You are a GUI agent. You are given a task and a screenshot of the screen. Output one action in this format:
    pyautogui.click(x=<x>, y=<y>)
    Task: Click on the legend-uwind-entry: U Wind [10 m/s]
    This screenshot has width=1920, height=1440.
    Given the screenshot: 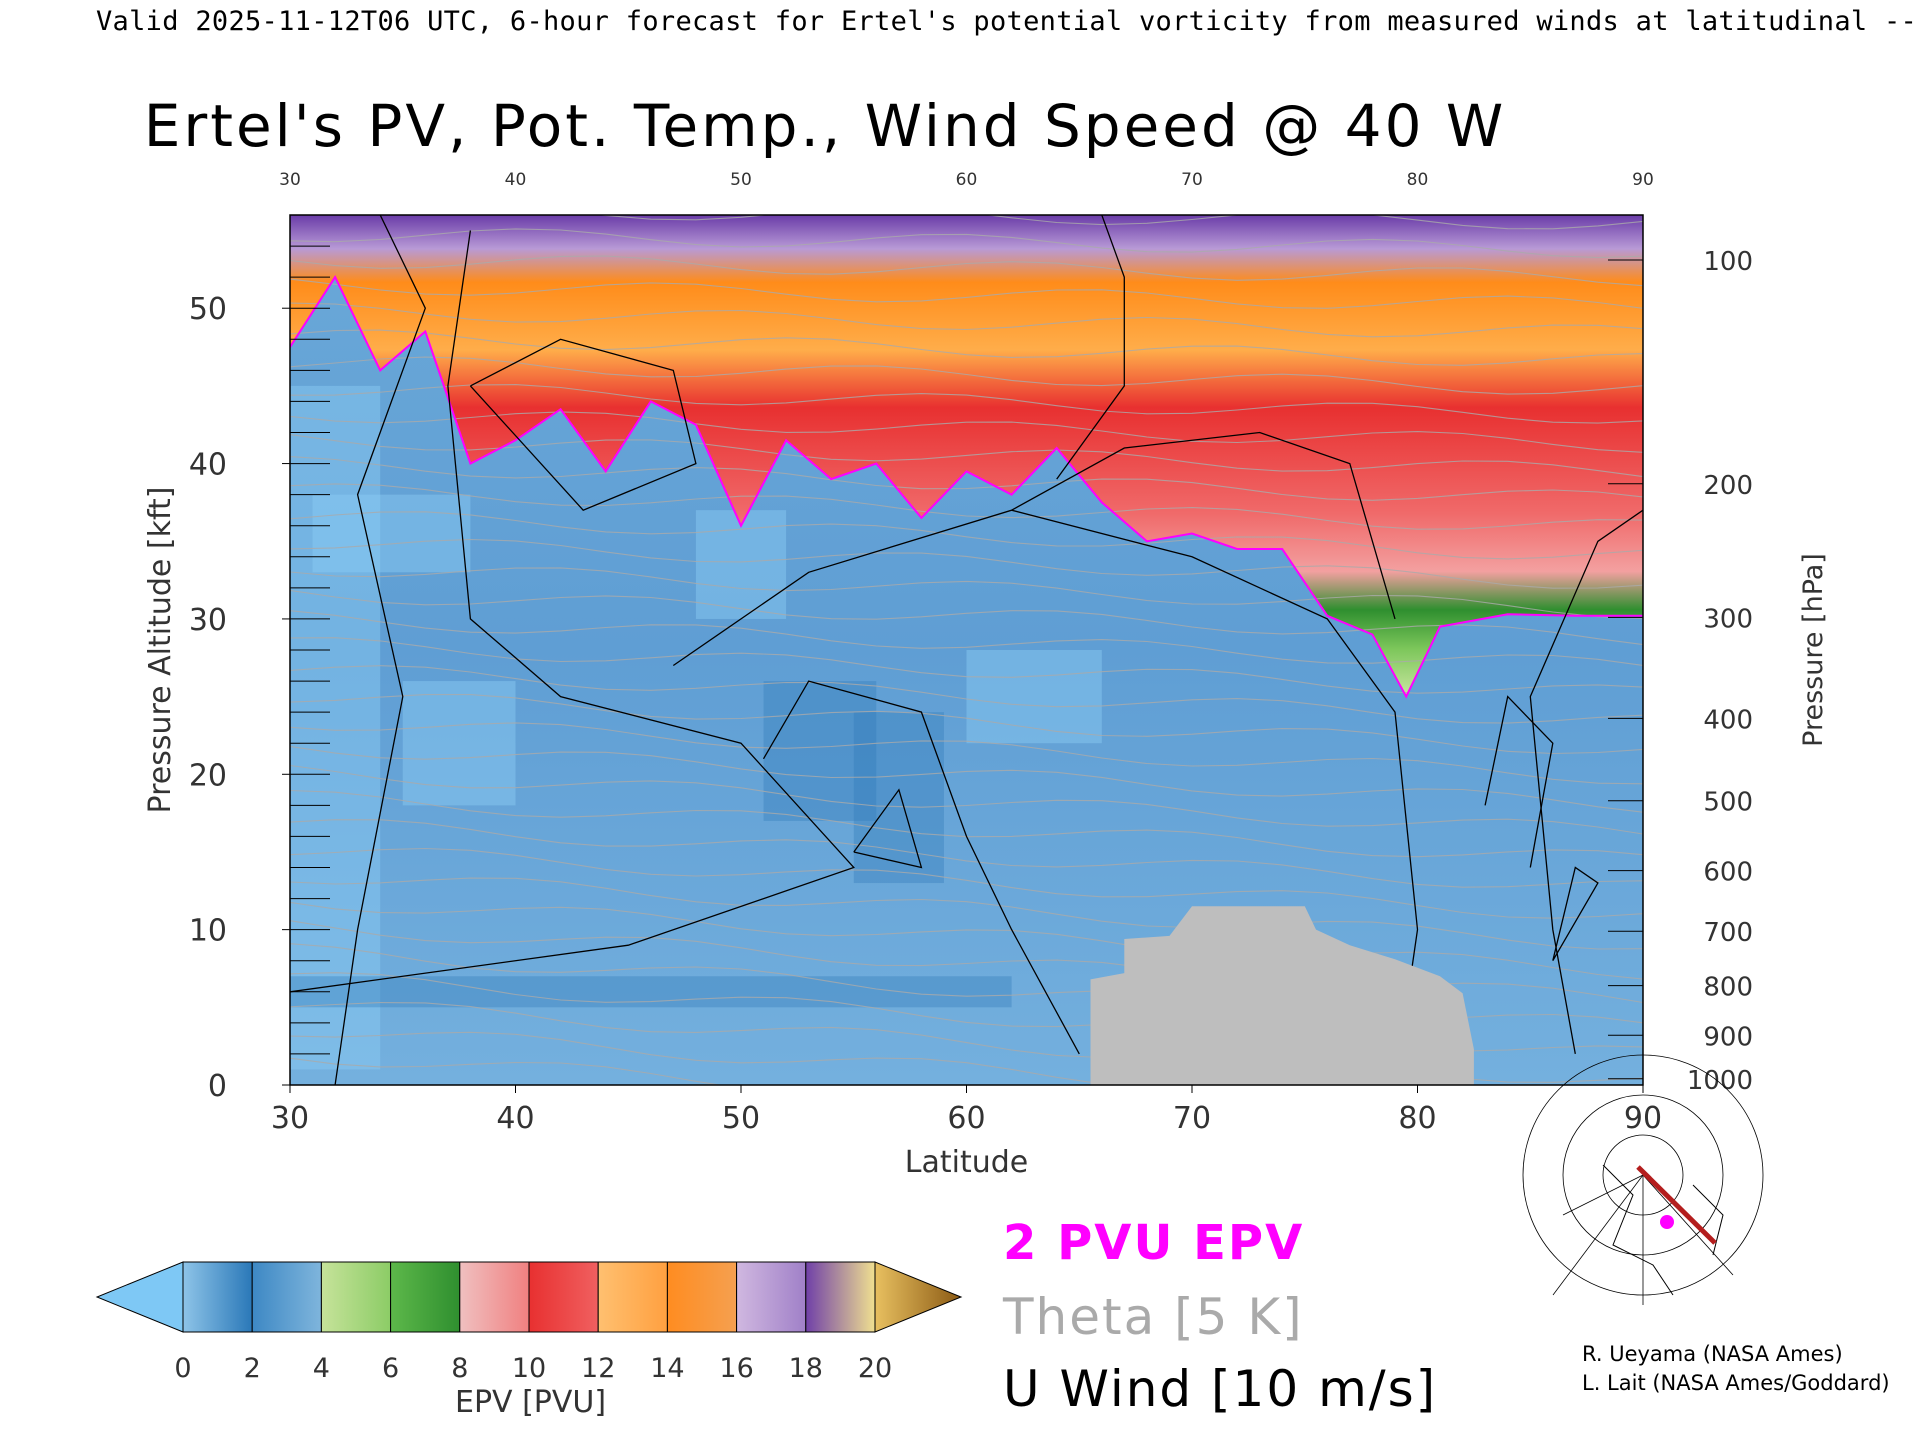 What is the action you would take?
    pyautogui.click(x=1220, y=1389)
    